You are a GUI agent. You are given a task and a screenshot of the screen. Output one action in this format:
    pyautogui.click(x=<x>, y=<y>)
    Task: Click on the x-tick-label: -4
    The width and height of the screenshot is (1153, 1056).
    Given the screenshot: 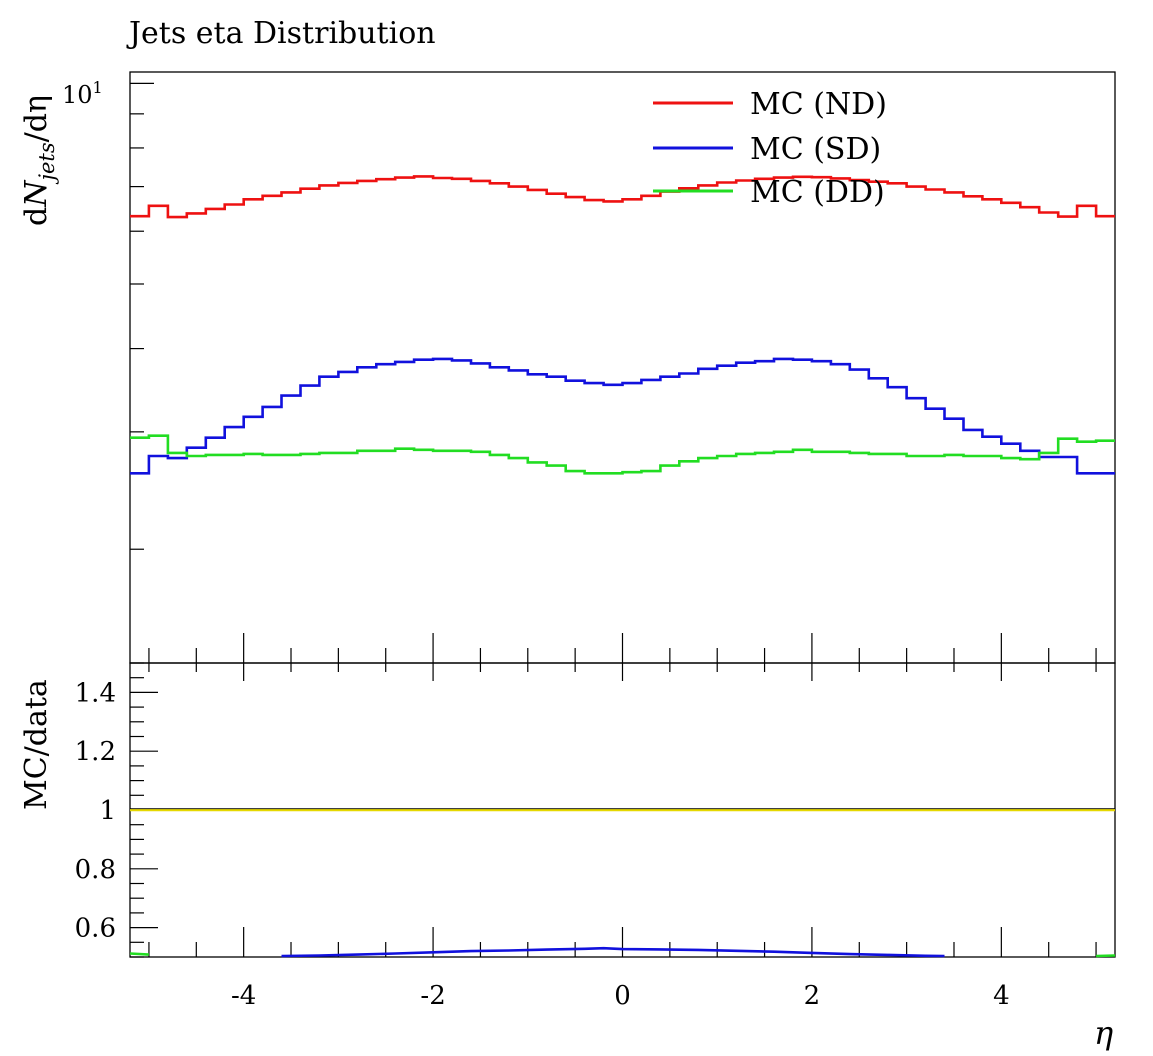 What is the action you would take?
    pyautogui.click(x=243, y=996)
    